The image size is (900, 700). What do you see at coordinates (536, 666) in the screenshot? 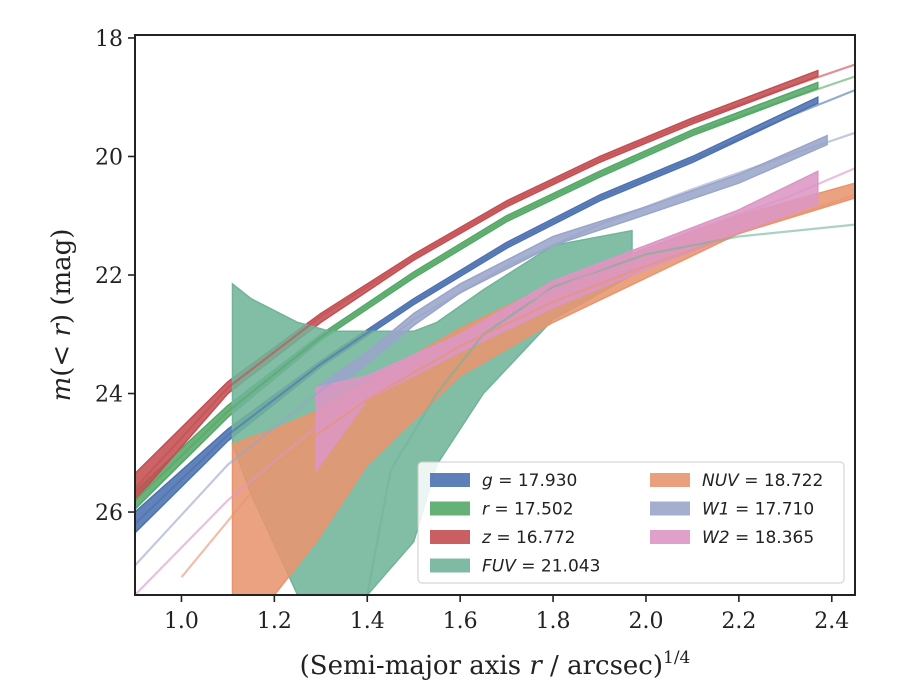
I see `x-axis-title-var: r` at bounding box center [536, 666].